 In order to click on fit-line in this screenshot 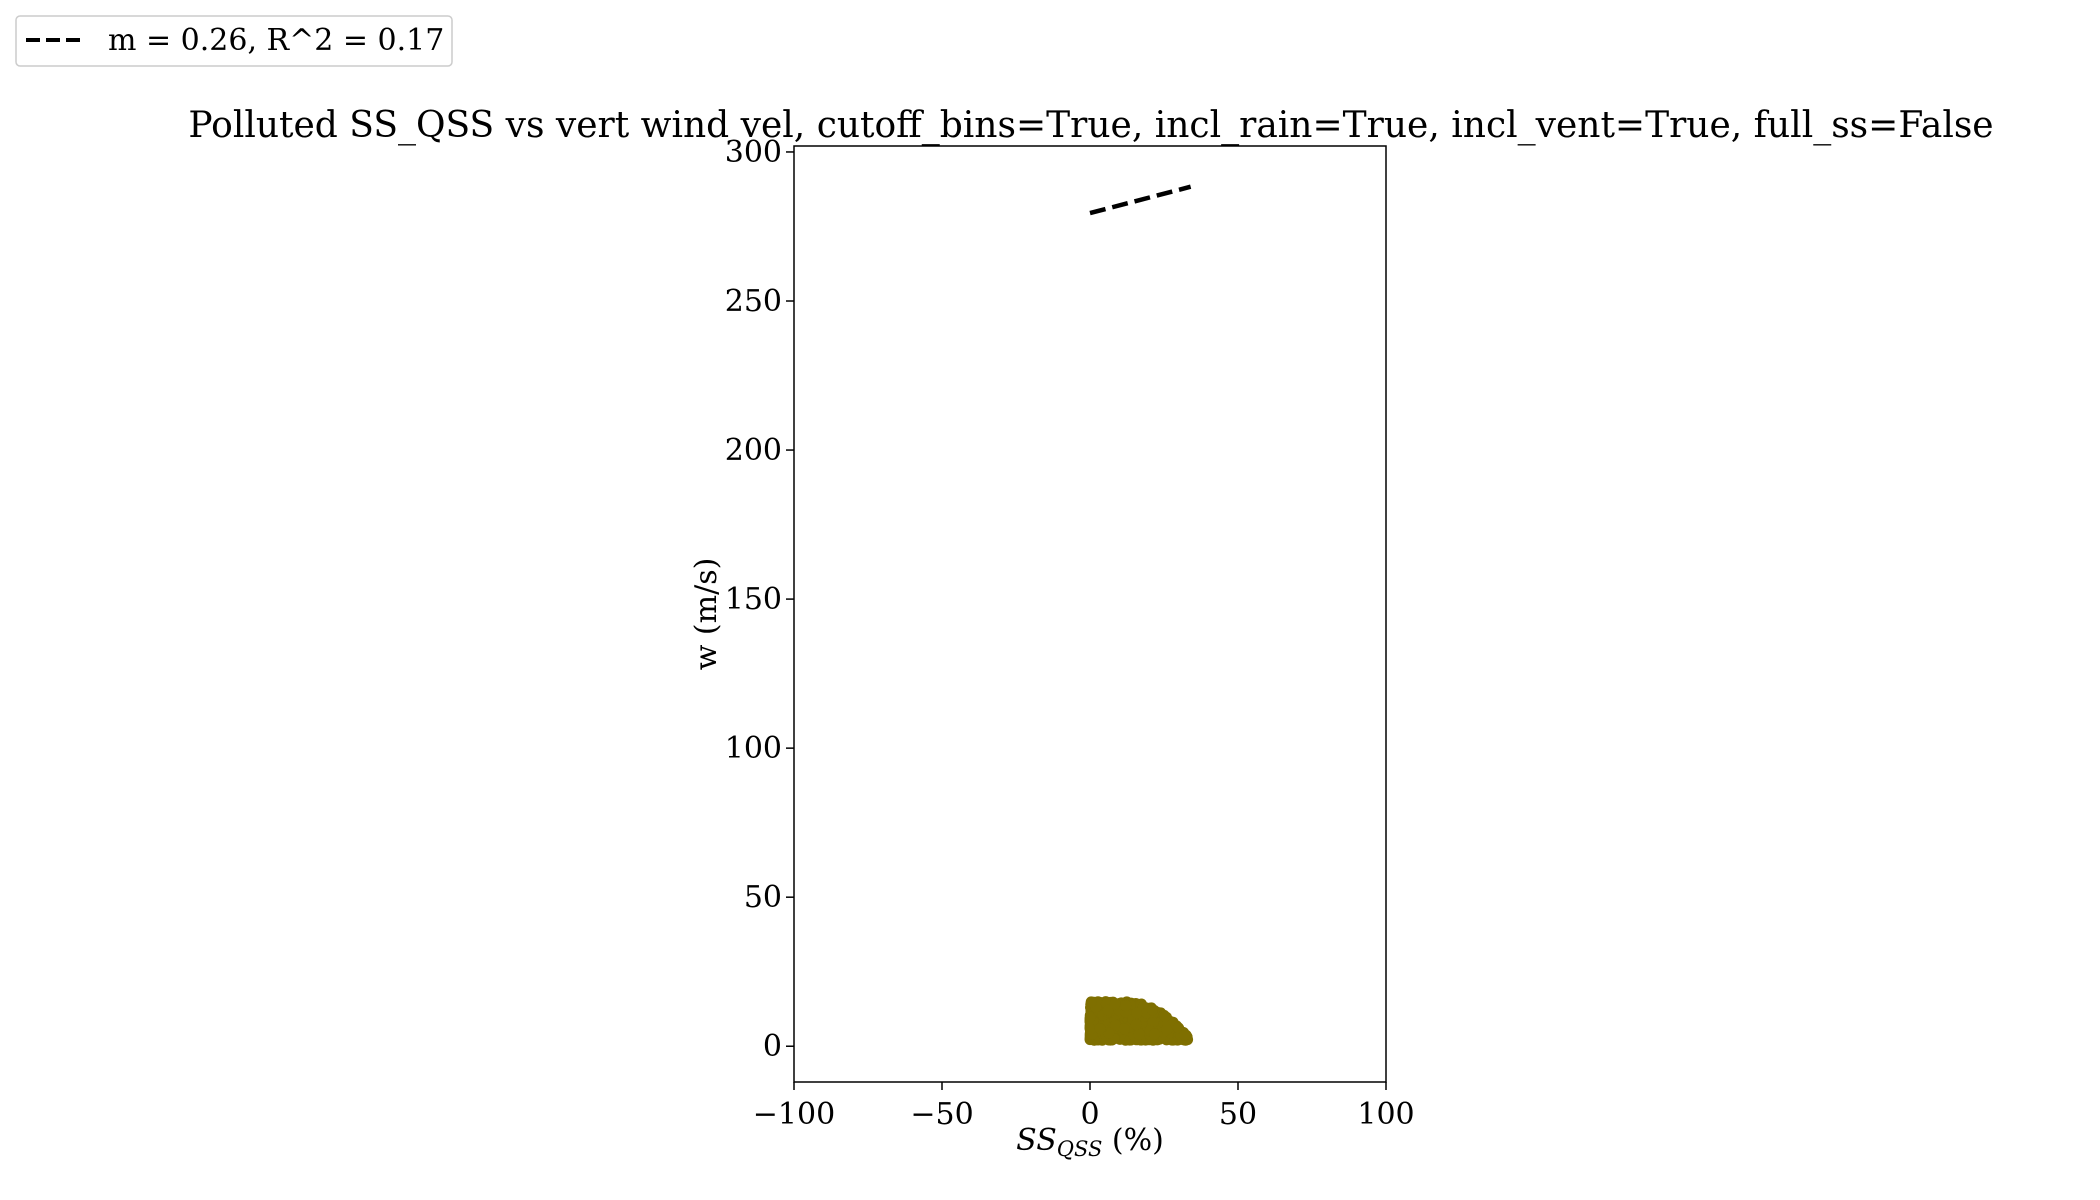, I will do `click(1140, 200)`.